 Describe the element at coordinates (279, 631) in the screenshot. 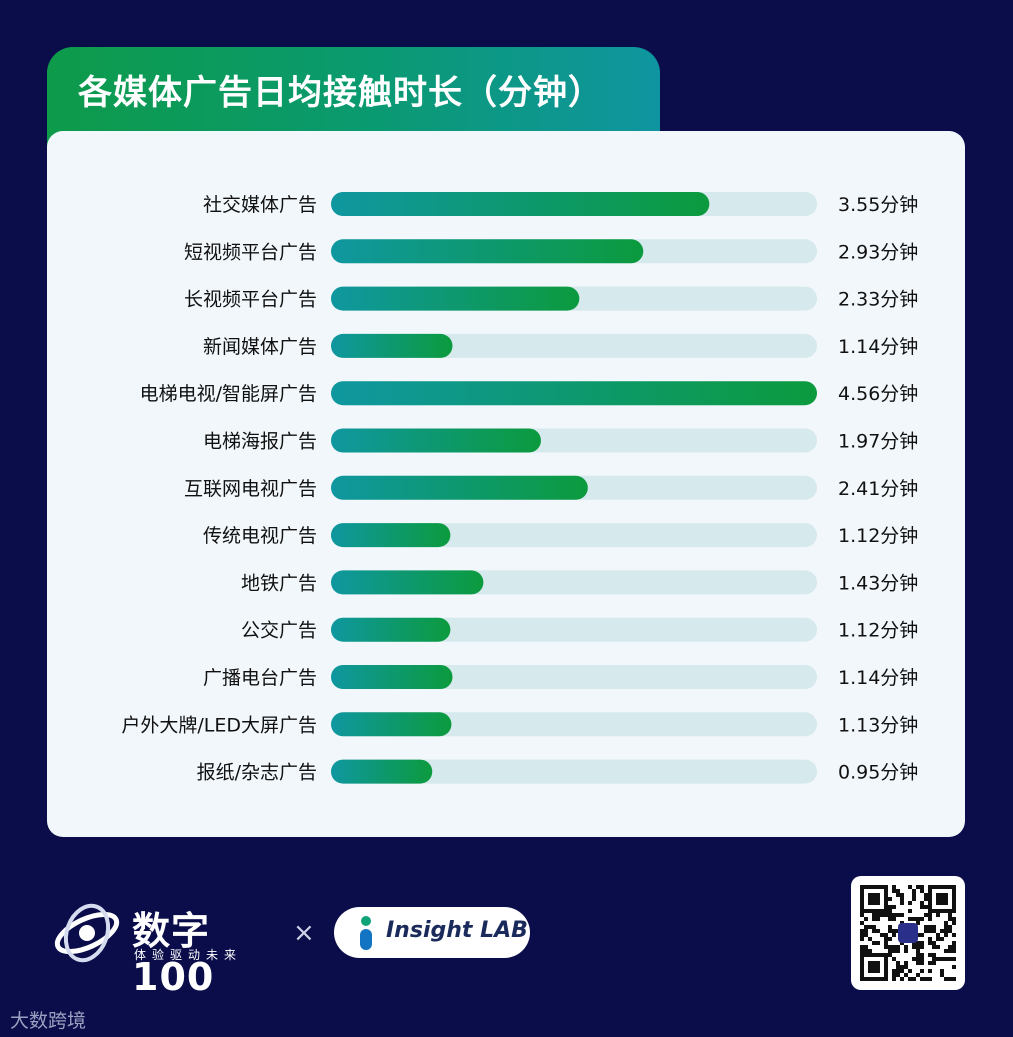

I see `category-label: 公交广告` at that location.